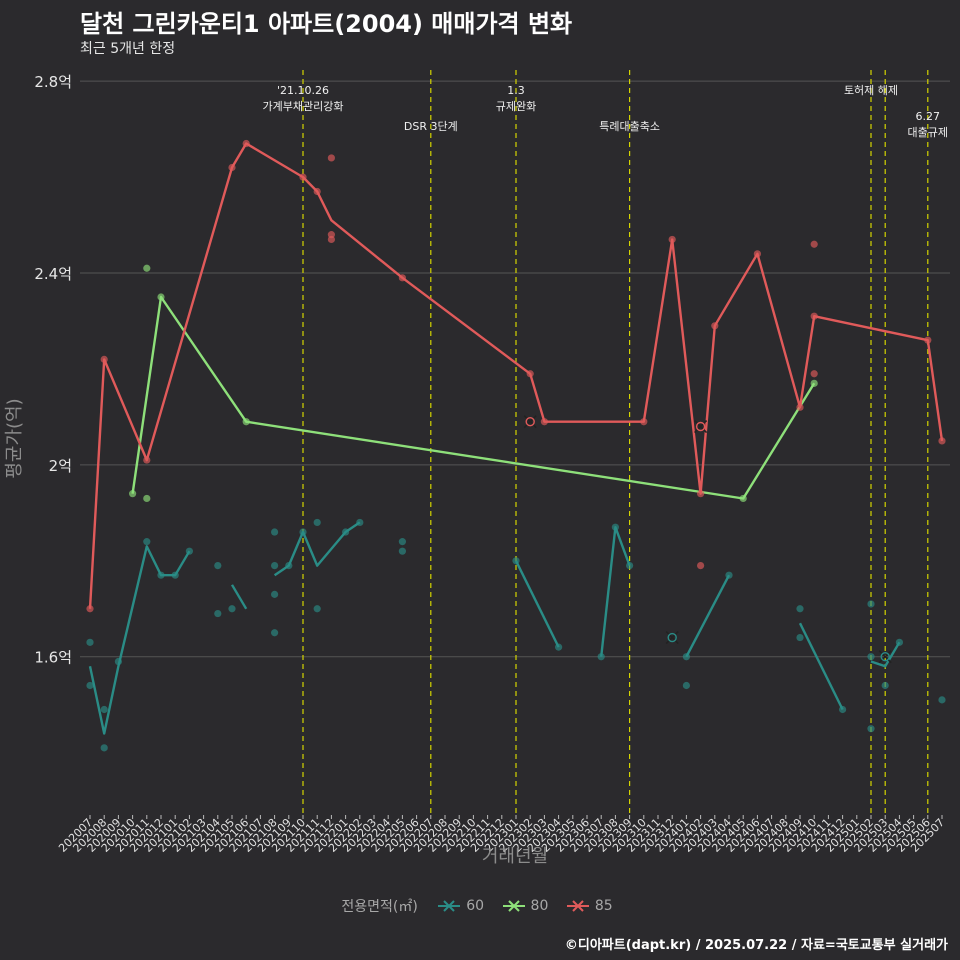 The image size is (960, 960). I want to click on chart-subtitle: 최근 5개년 한정, so click(128, 49).